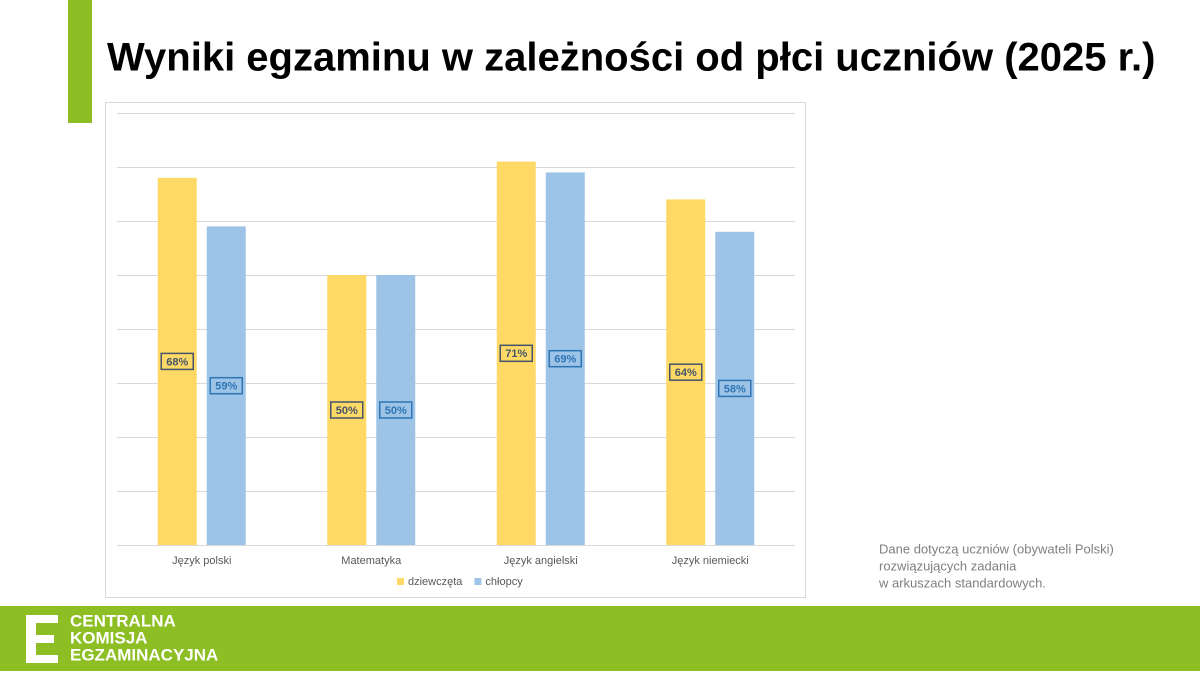 The image size is (1200, 676). Describe the element at coordinates (541, 561) in the screenshot. I see `x-tick-label: Język angielski` at that location.